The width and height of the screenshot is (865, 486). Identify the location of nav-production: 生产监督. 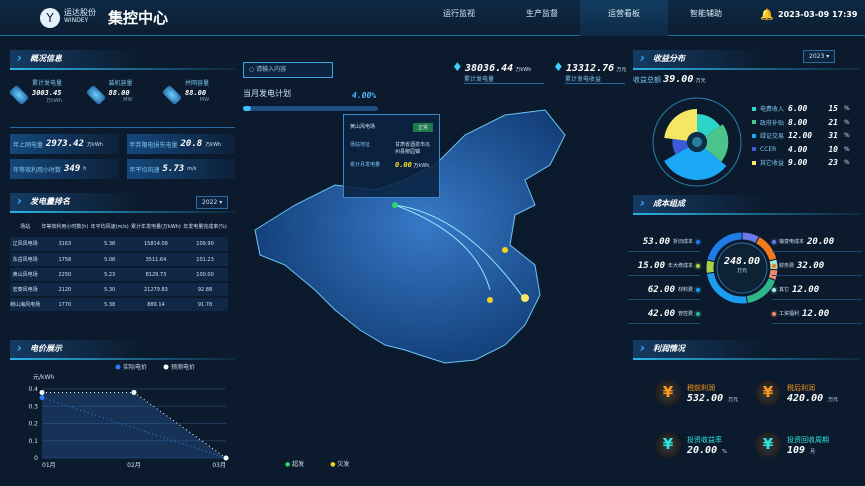
(542, 13).